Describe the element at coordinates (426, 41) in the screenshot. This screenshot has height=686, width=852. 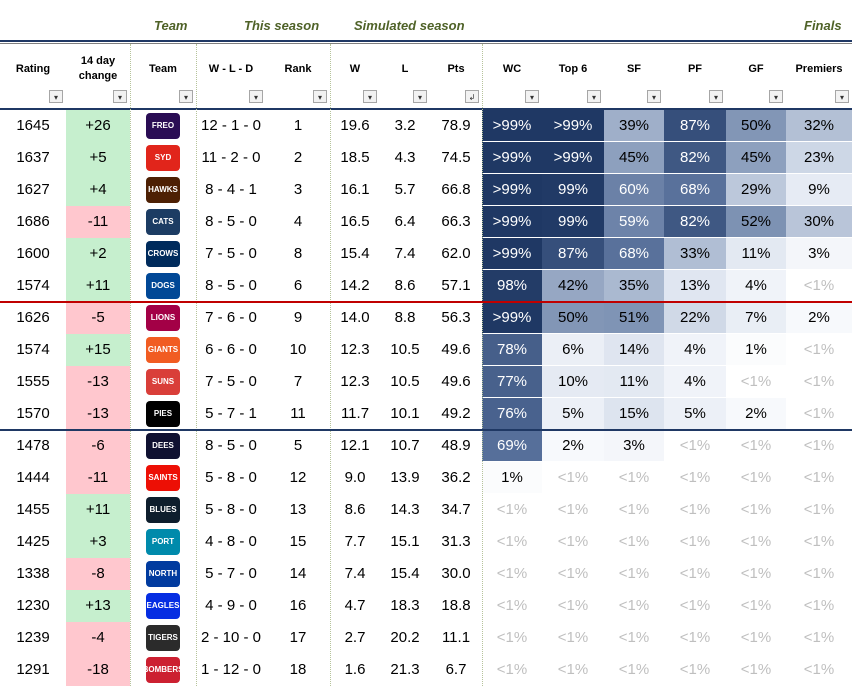
I see `top-border` at that location.